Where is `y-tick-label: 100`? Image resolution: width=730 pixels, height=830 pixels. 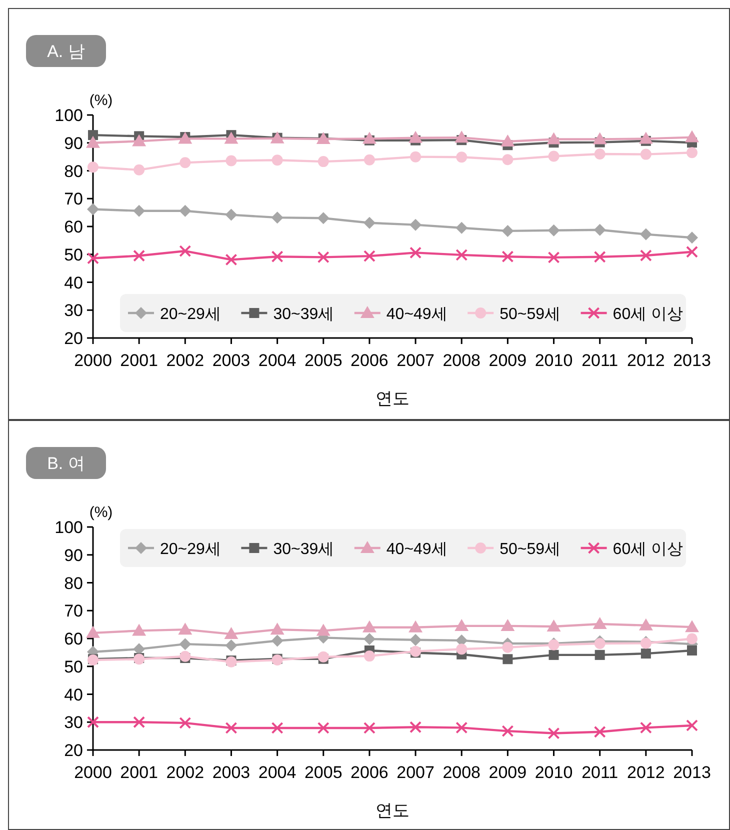
y-tick-label: 100 is located at coordinates (68, 527).